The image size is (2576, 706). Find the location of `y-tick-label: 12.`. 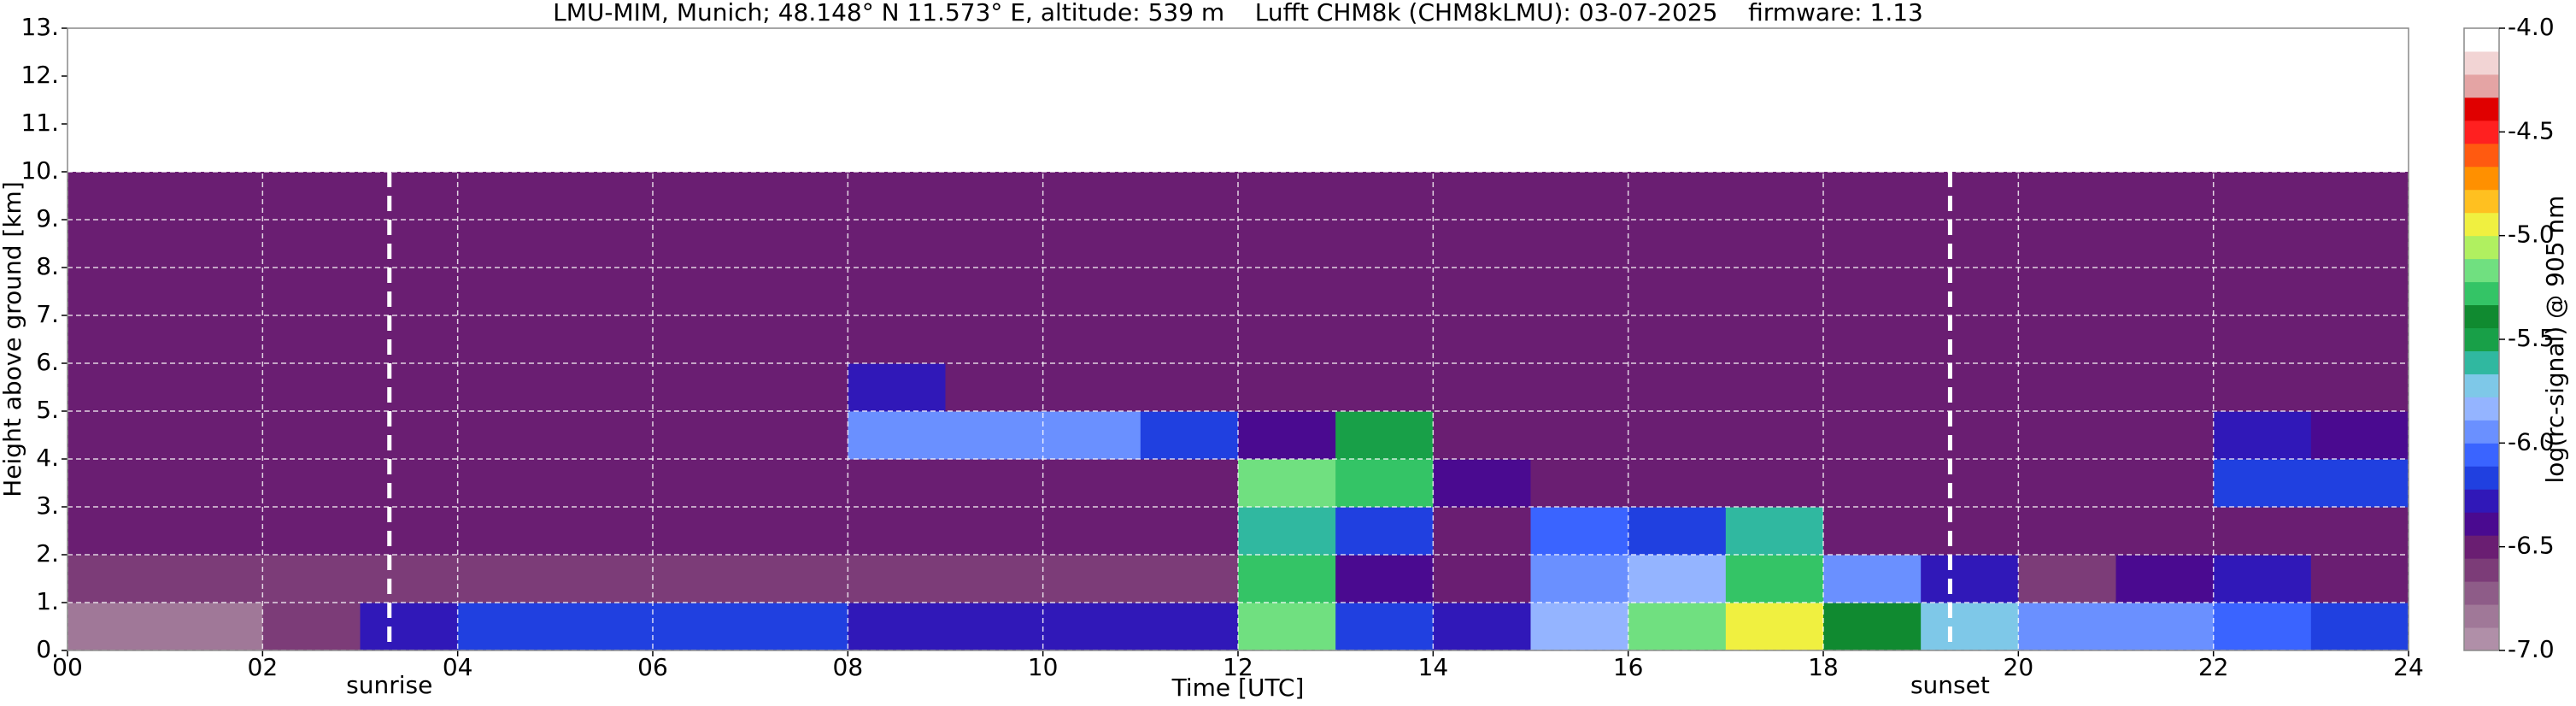

y-tick-label: 12. is located at coordinates (40, 75).